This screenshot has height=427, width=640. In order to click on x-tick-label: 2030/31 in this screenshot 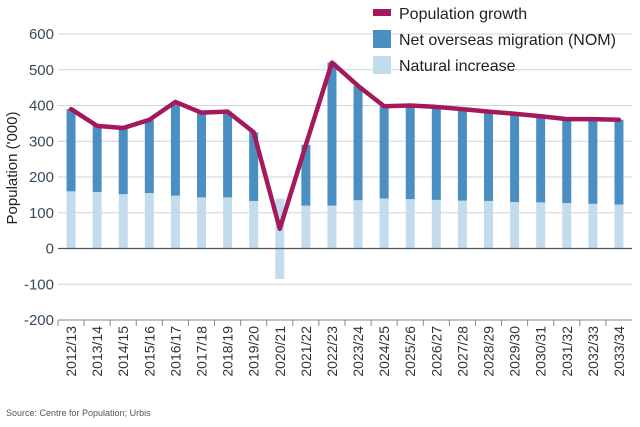, I will do `click(541, 351)`.